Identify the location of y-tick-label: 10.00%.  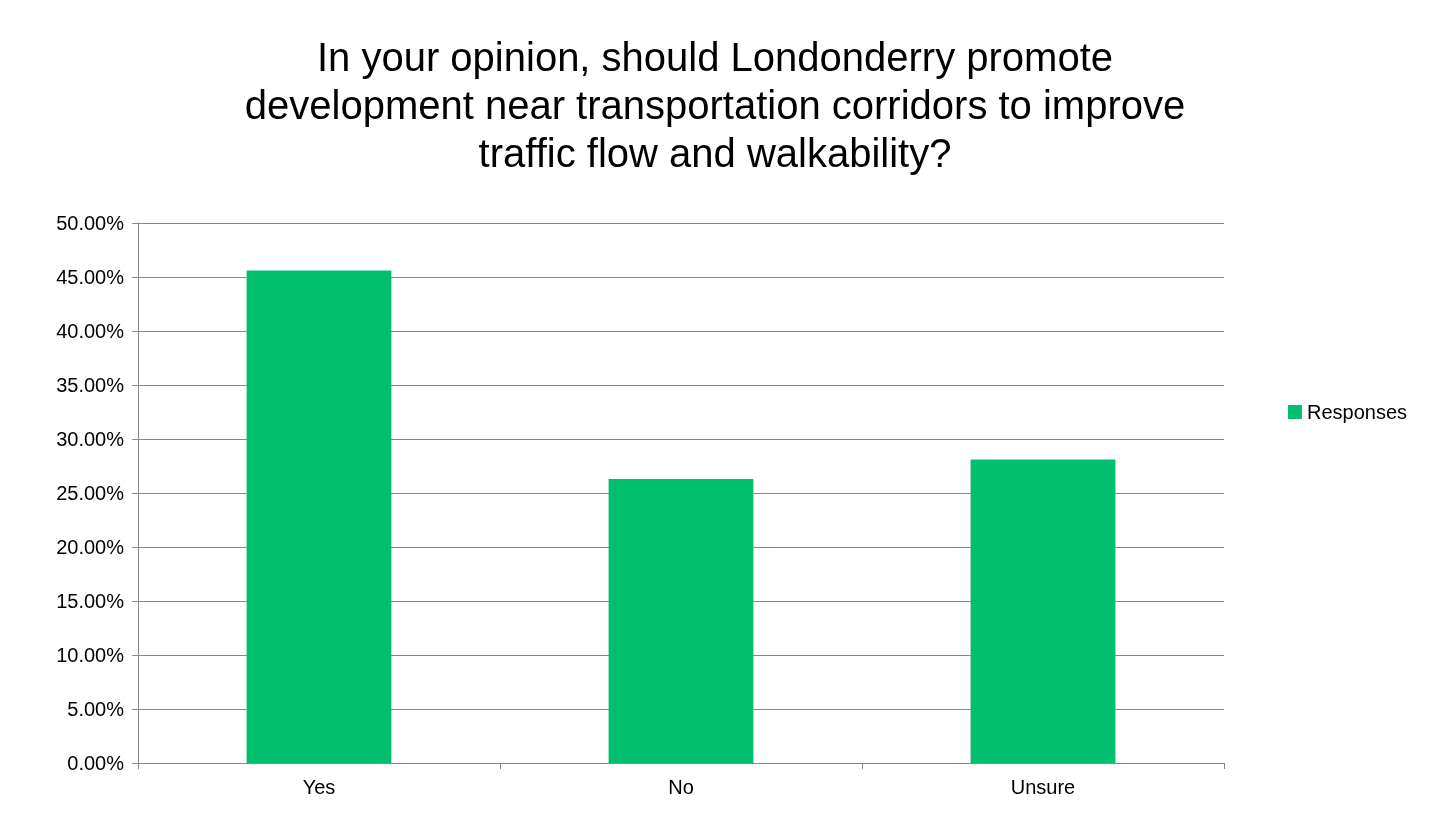
(90, 655).